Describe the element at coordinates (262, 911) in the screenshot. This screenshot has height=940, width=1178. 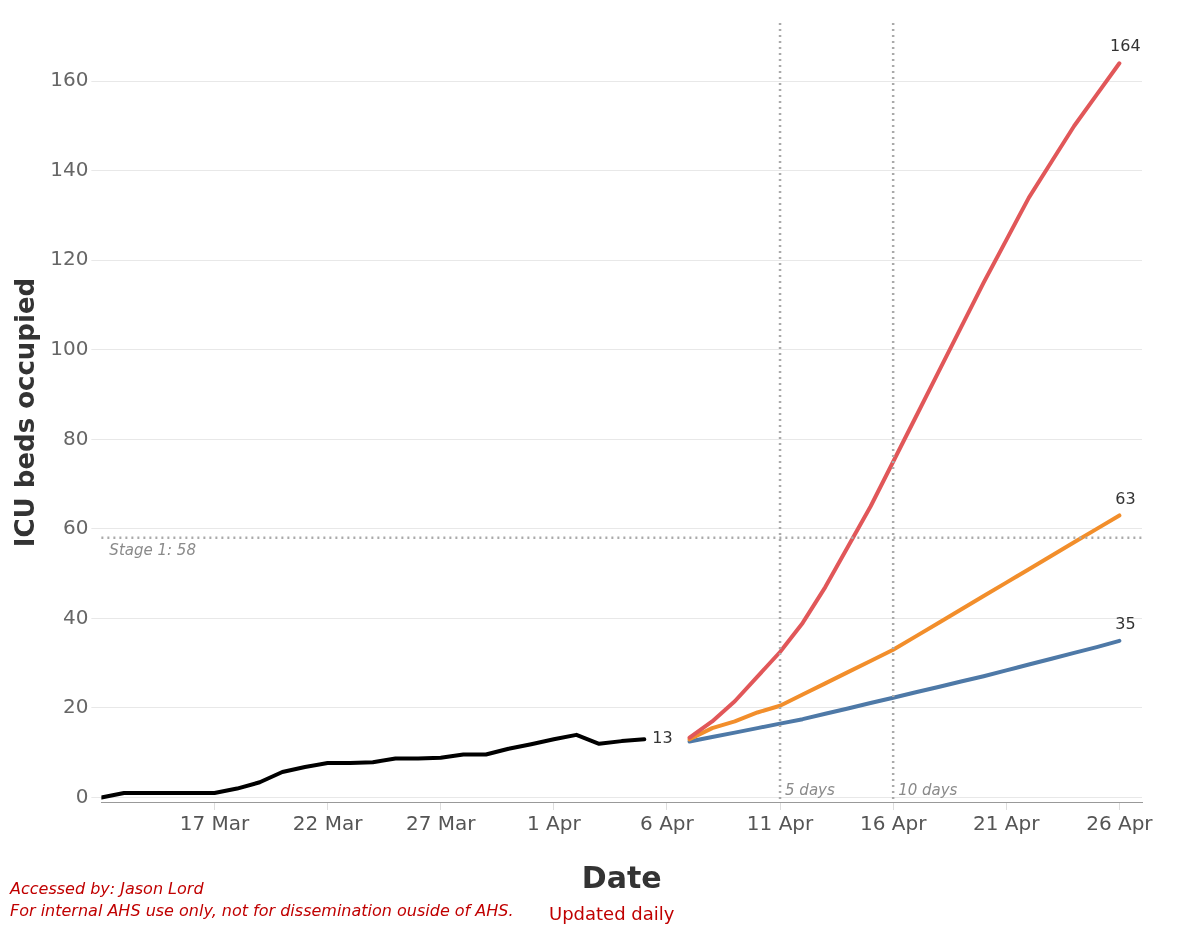
I see `text: For internal AHS use only, not for dissemination ouside of AHS.` at that location.